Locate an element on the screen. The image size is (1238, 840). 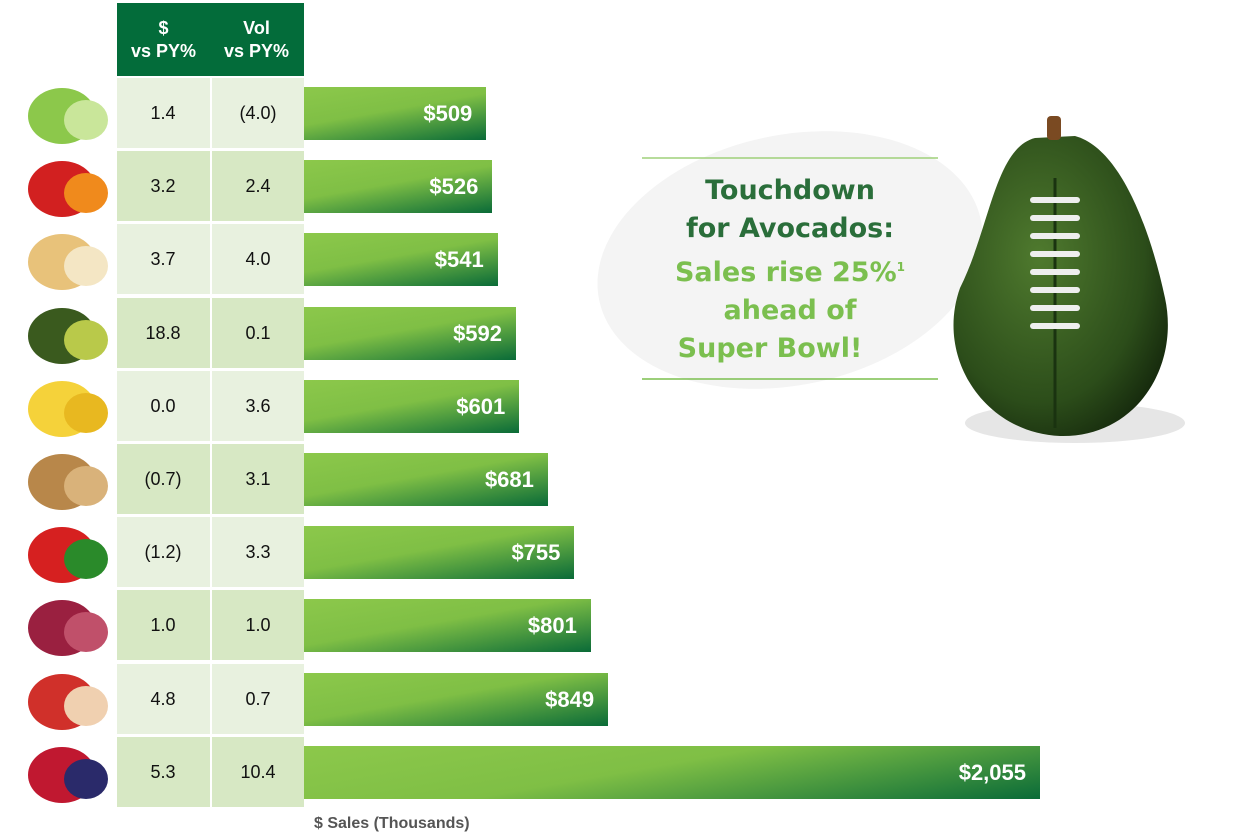
bar-peppers: $526 is located at coordinates (398, 187).